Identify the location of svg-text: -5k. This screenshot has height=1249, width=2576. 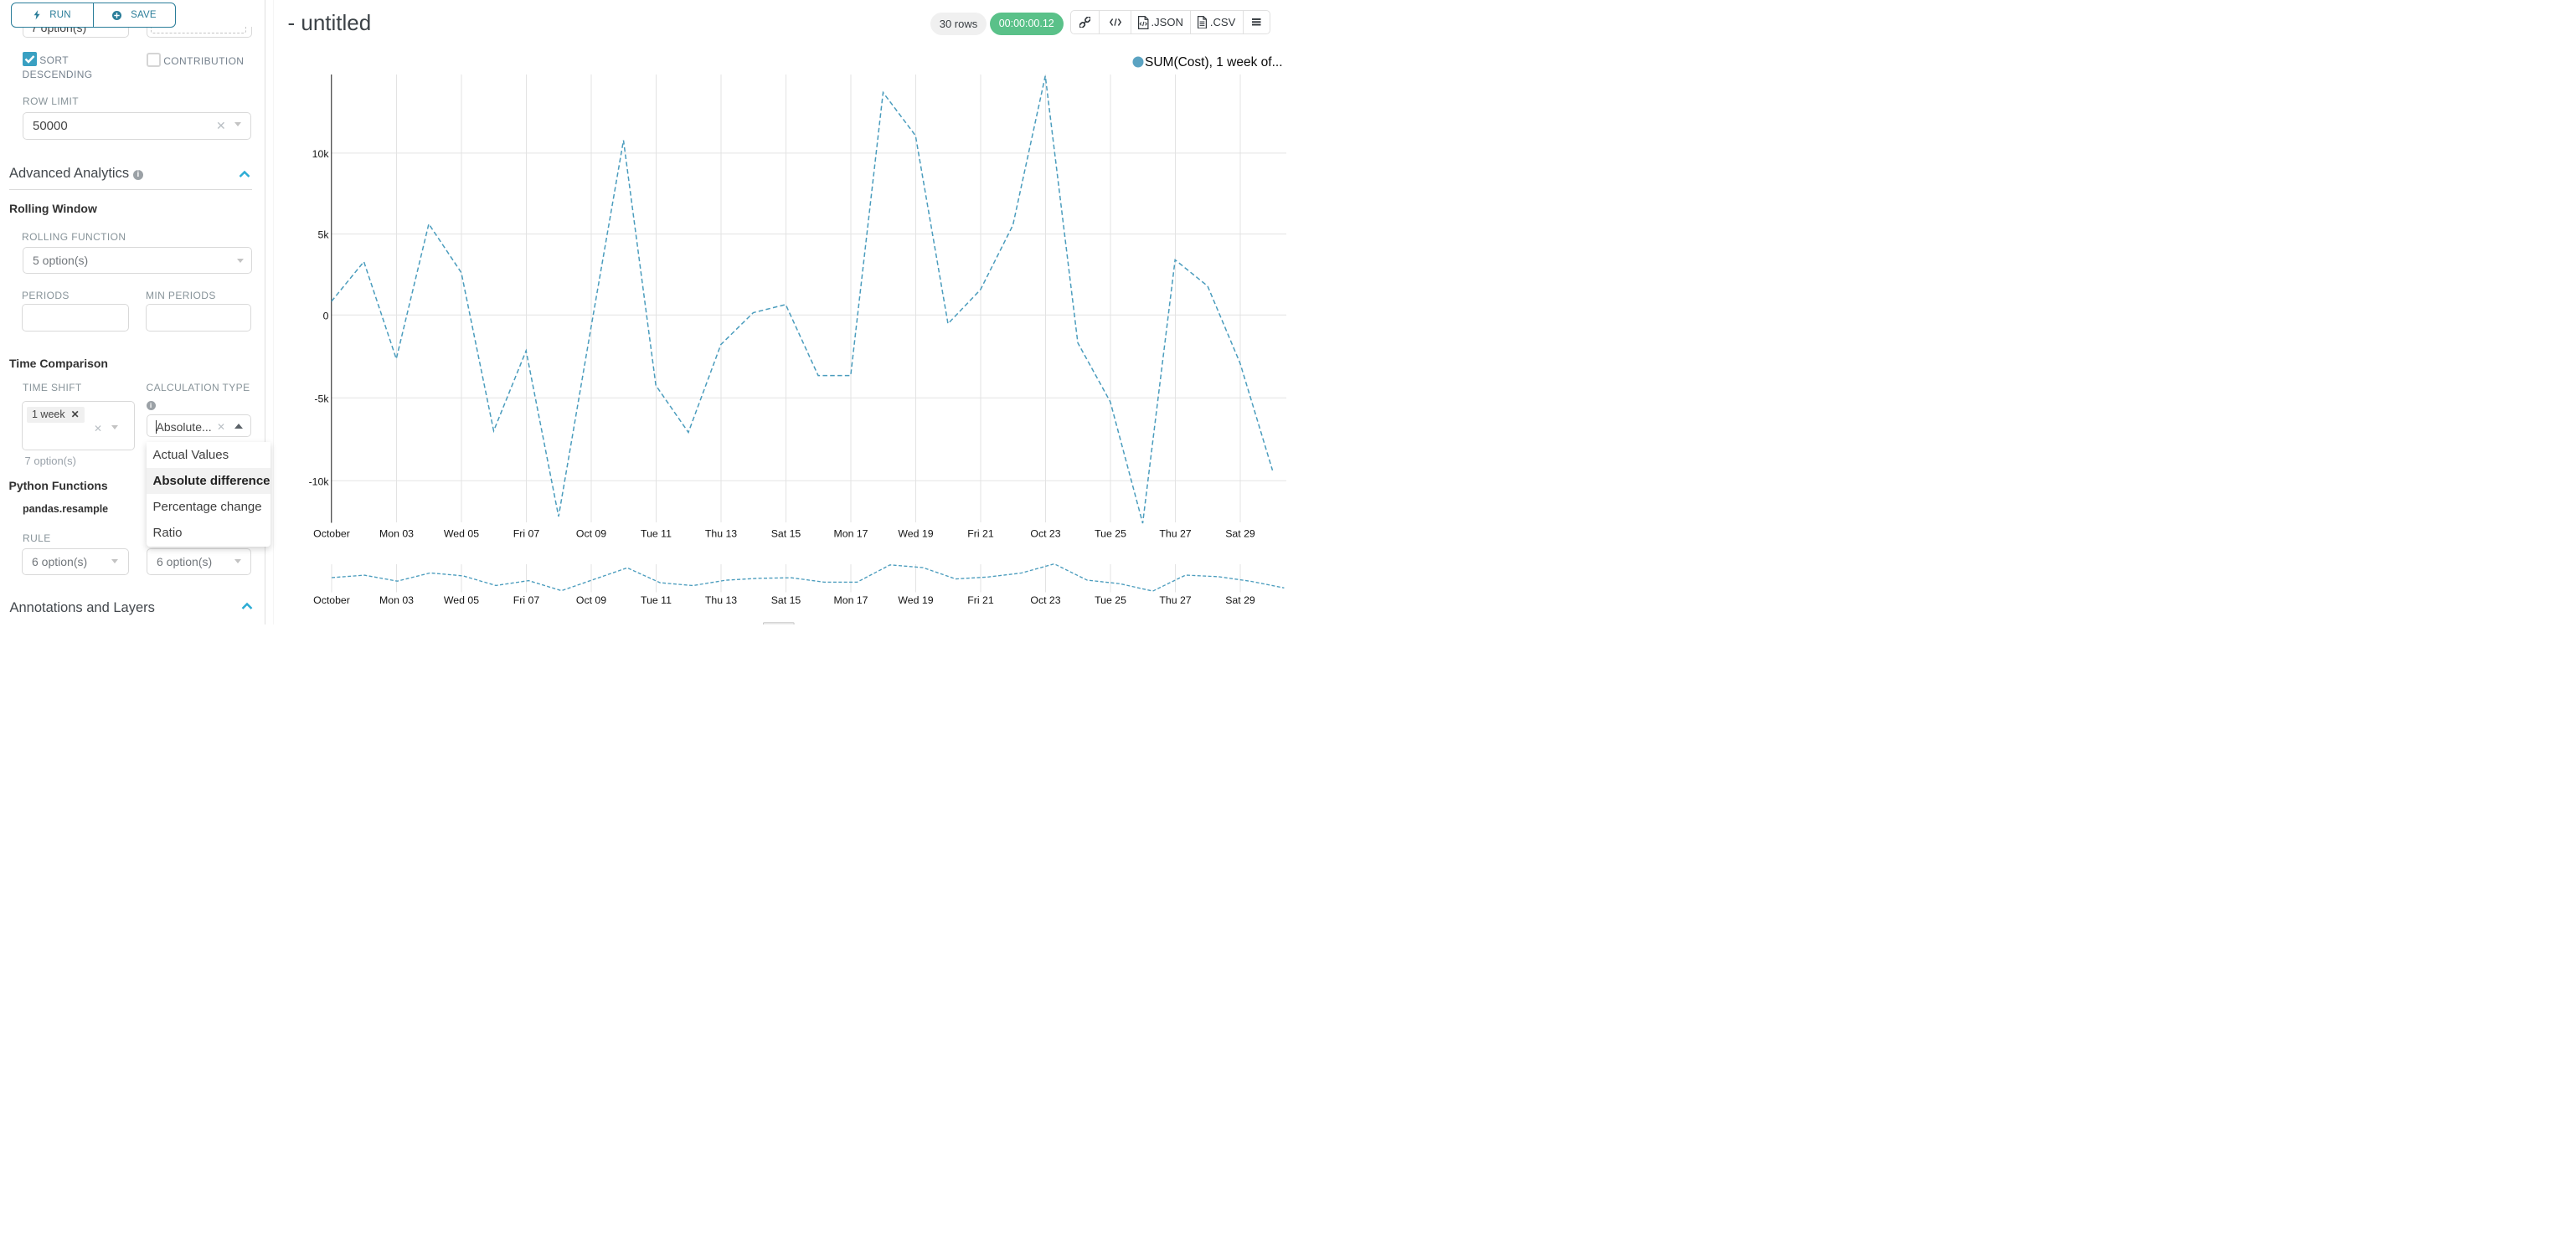
(321, 398).